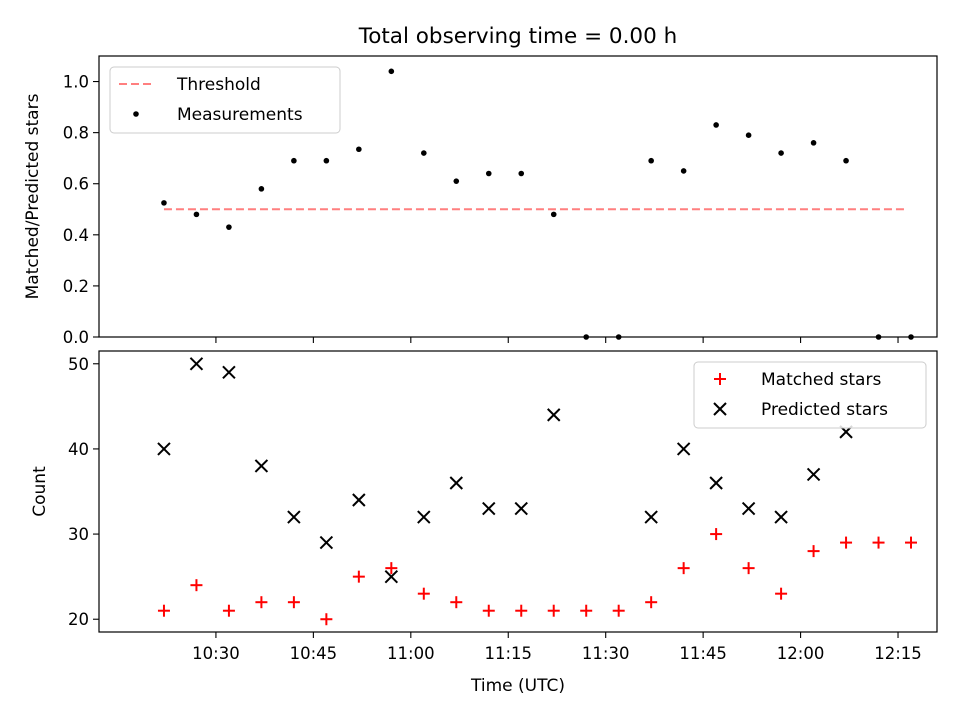 This screenshot has width=960, height=724. Describe the element at coordinates (78, 619) in the screenshot. I see `y-tick-label-1-0: 20` at that location.